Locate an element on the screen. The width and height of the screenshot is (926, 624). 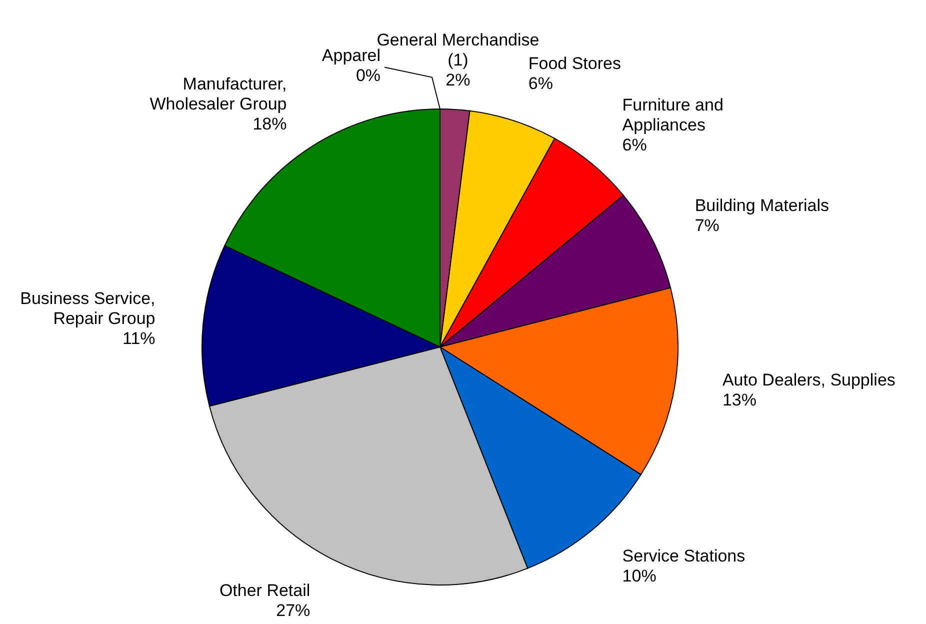
slice-label: Auto Dealers, Supplies is located at coordinates (809, 380).